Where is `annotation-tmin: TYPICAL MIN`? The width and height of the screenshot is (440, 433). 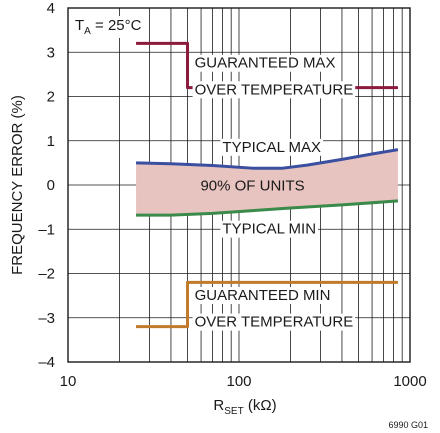
annotation-tmin: TYPICAL MIN is located at coordinates (269, 229).